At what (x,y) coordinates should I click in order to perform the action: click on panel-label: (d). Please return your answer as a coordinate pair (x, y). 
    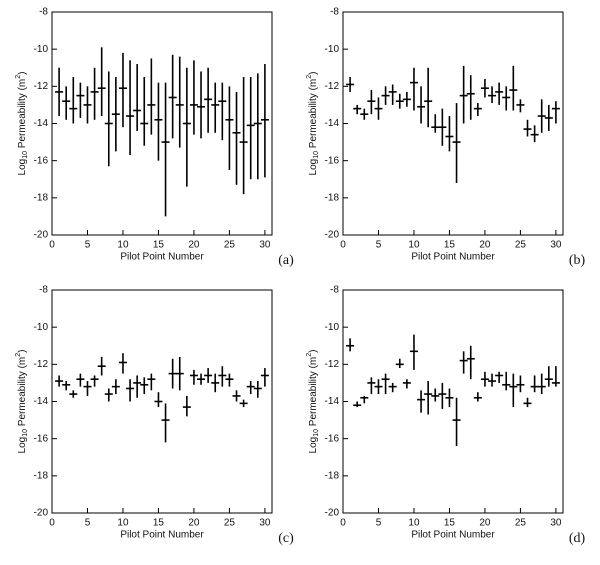
    Looking at the image, I should click on (577, 538).